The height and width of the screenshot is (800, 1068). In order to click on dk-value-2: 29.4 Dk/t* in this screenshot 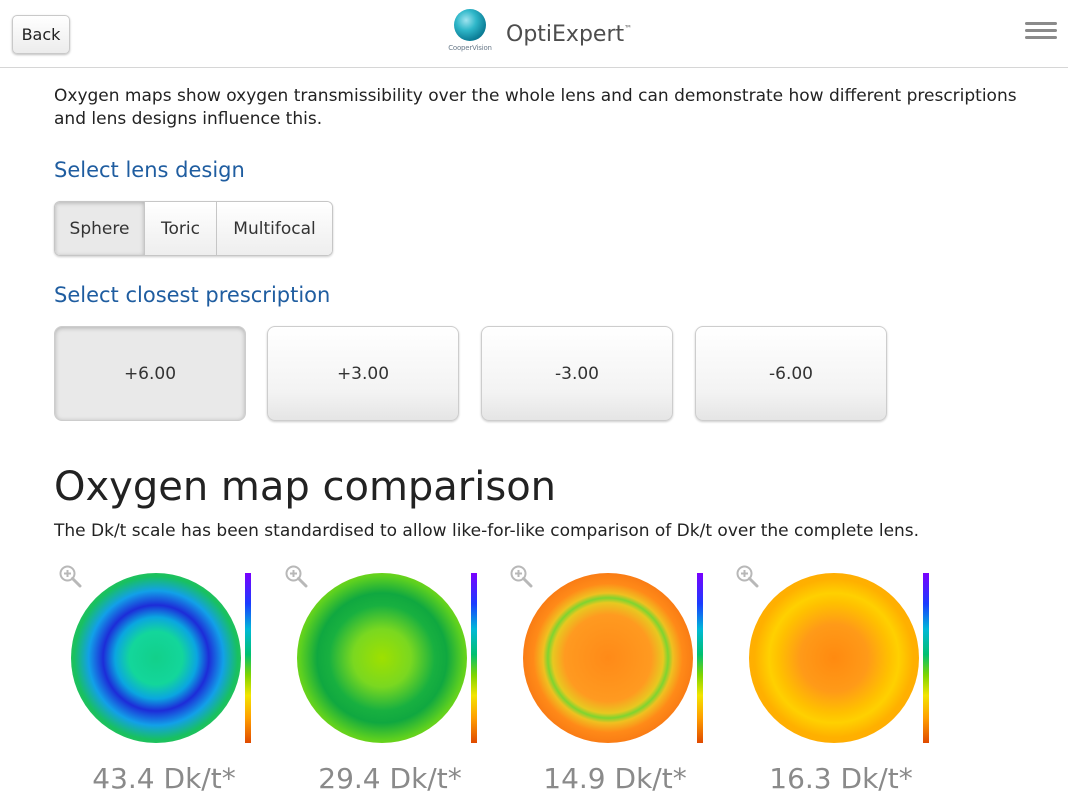, I will do `click(390, 778)`.